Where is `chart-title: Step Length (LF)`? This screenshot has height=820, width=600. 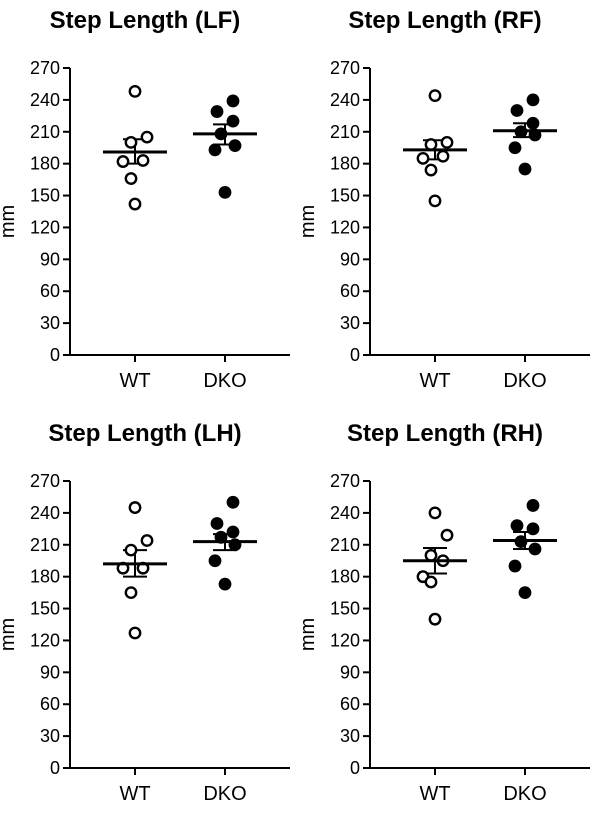
chart-title: Step Length (LF) is located at coordinates (145, 20).